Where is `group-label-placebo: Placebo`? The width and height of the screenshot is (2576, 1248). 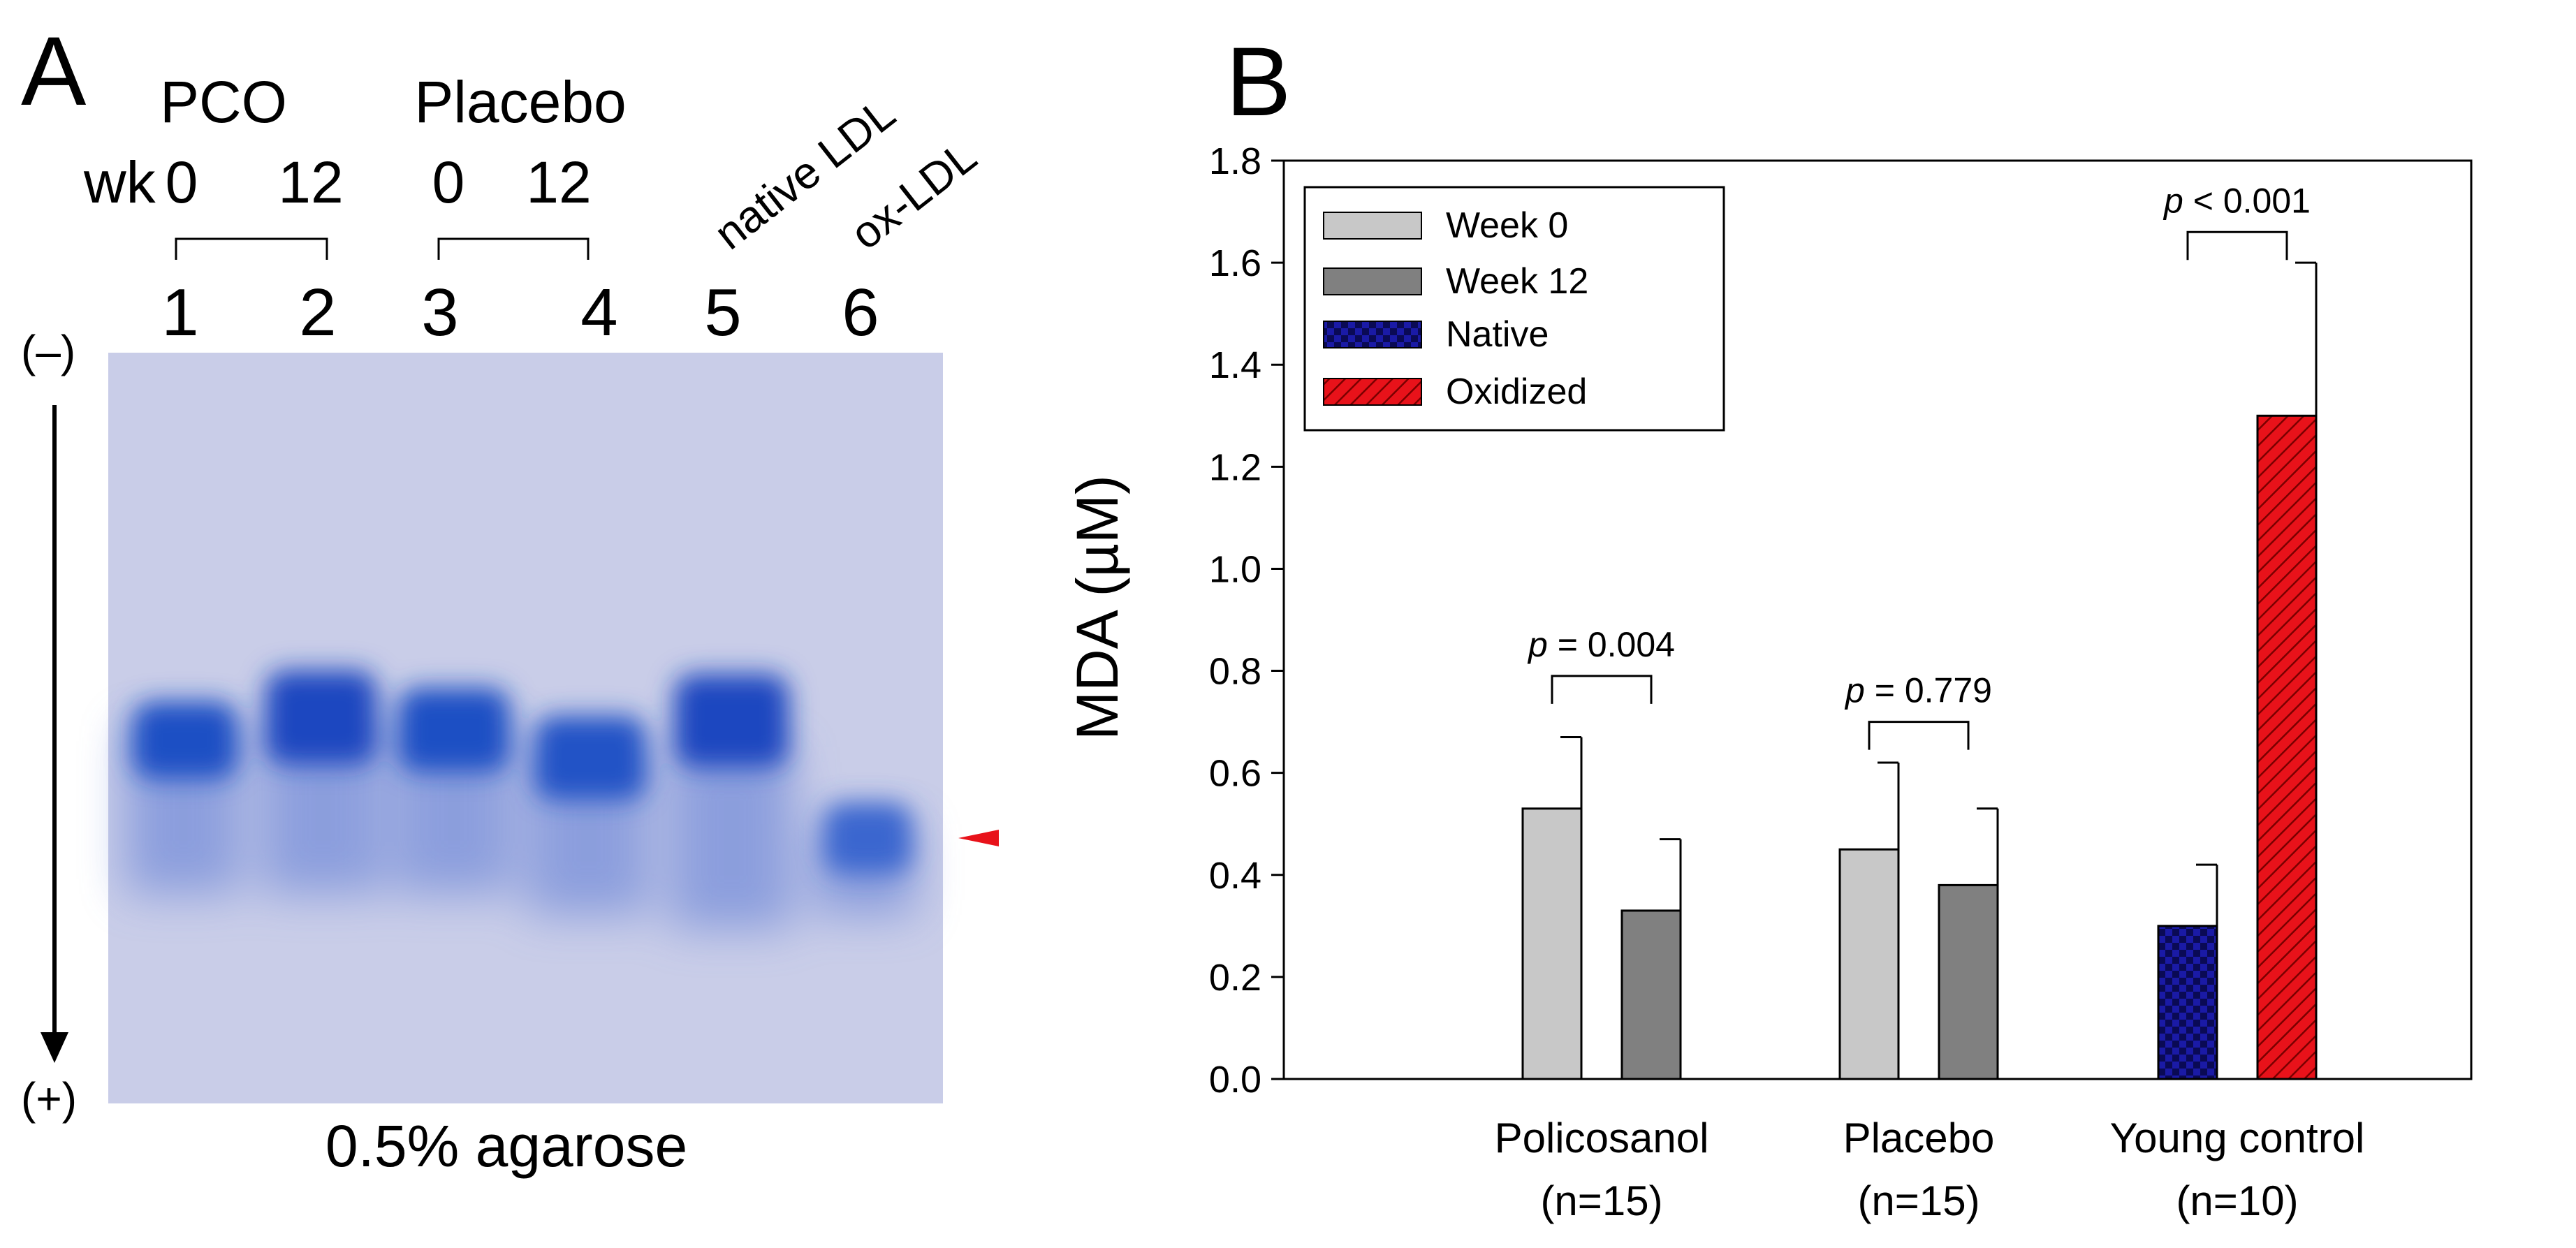 group-label-placebo: Placebo is located at coordinates (520, 102).